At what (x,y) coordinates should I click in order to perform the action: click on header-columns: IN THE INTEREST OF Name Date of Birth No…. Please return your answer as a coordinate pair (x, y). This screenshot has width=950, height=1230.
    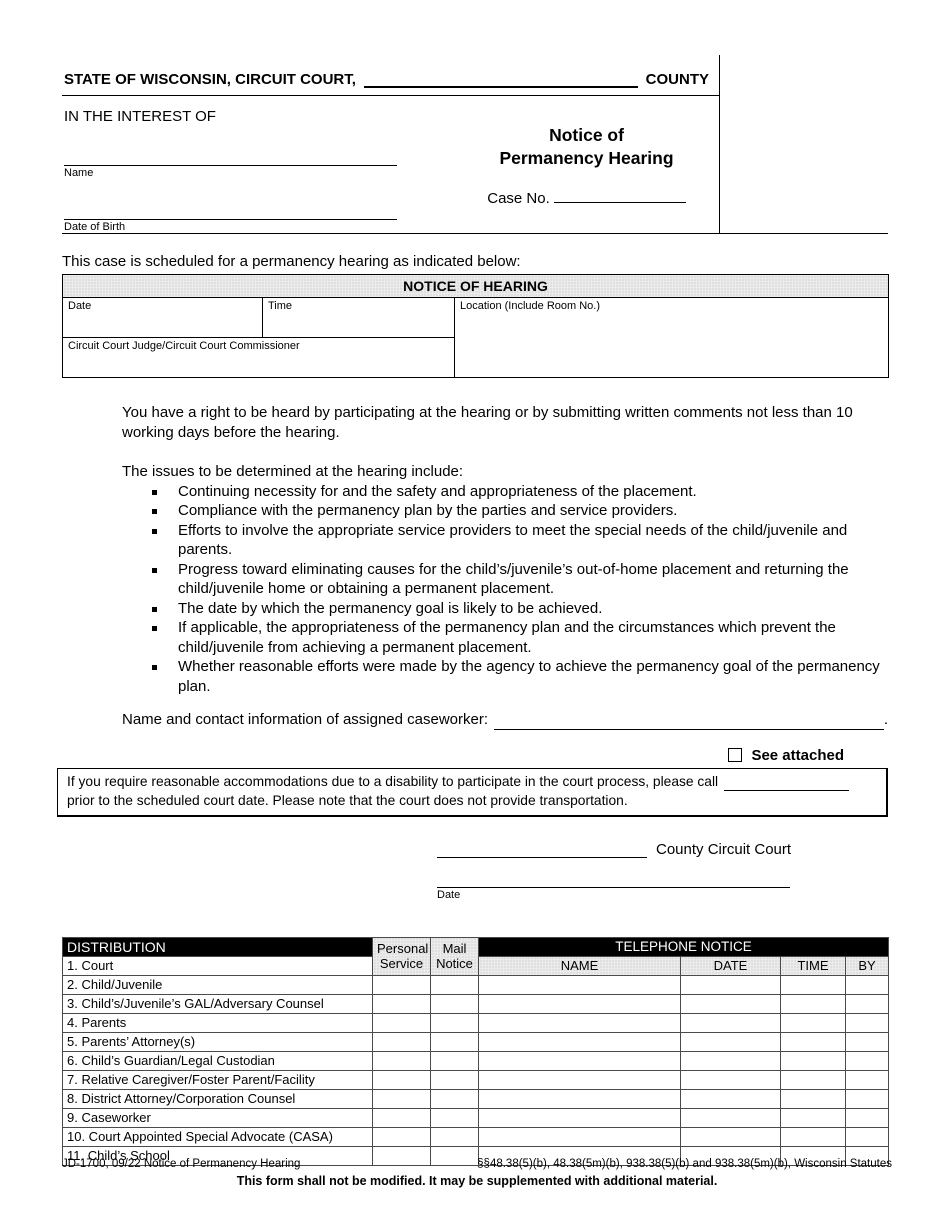
    Looking at the image, I should click on (390, 164).